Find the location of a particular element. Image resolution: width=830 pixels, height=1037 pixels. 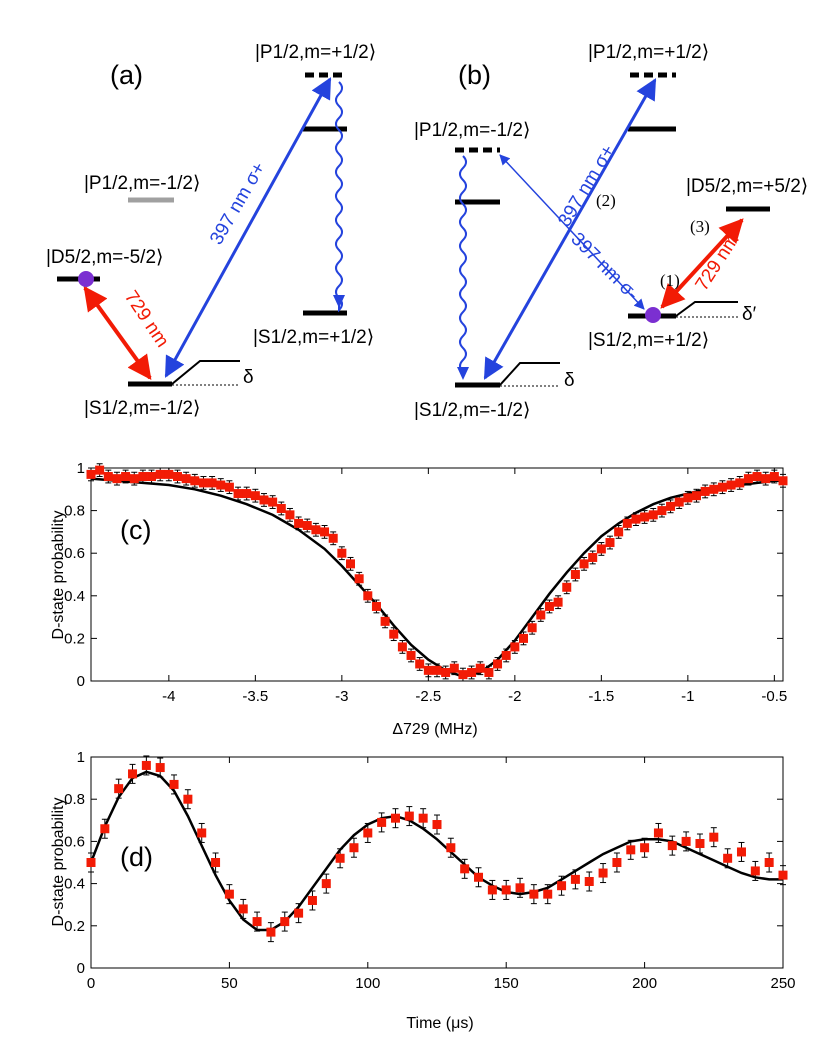

c-ylabel: D-state probability is located at coordinates (58, 575).